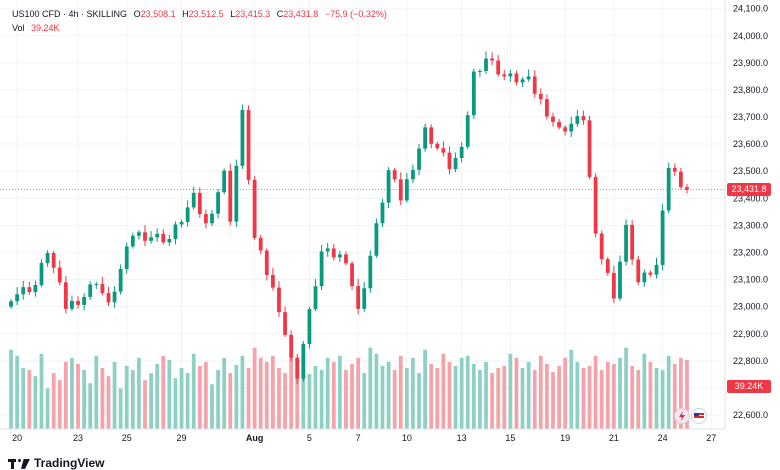  Describe the element at coordinates (749, 190) in the screenshot. I see `last-price-tag: 23,431.8` at that location.